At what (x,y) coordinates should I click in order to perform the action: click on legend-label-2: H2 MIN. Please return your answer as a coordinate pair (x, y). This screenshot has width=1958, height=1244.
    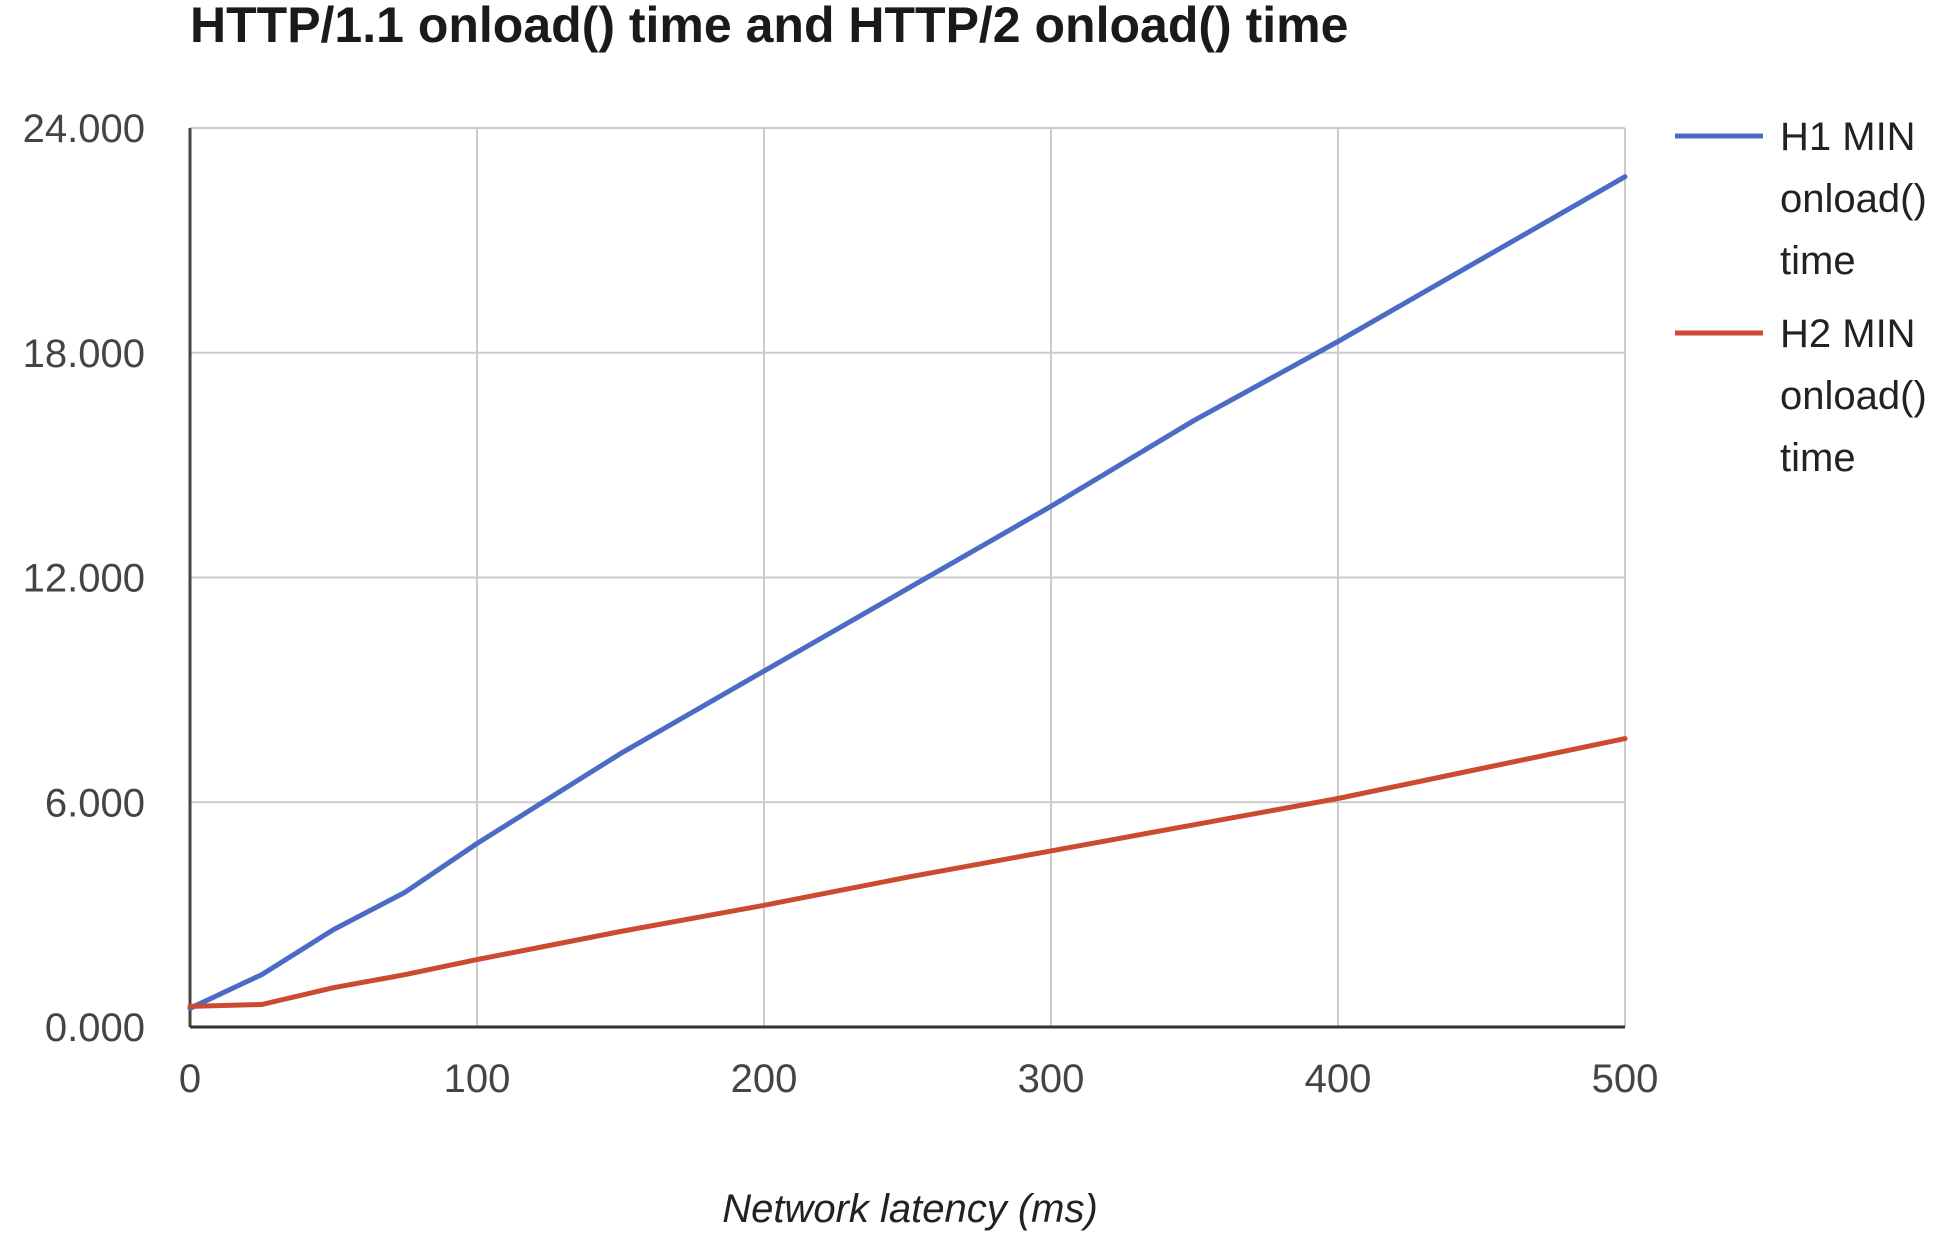
    Looking at the image, I should click on (1848, 334).